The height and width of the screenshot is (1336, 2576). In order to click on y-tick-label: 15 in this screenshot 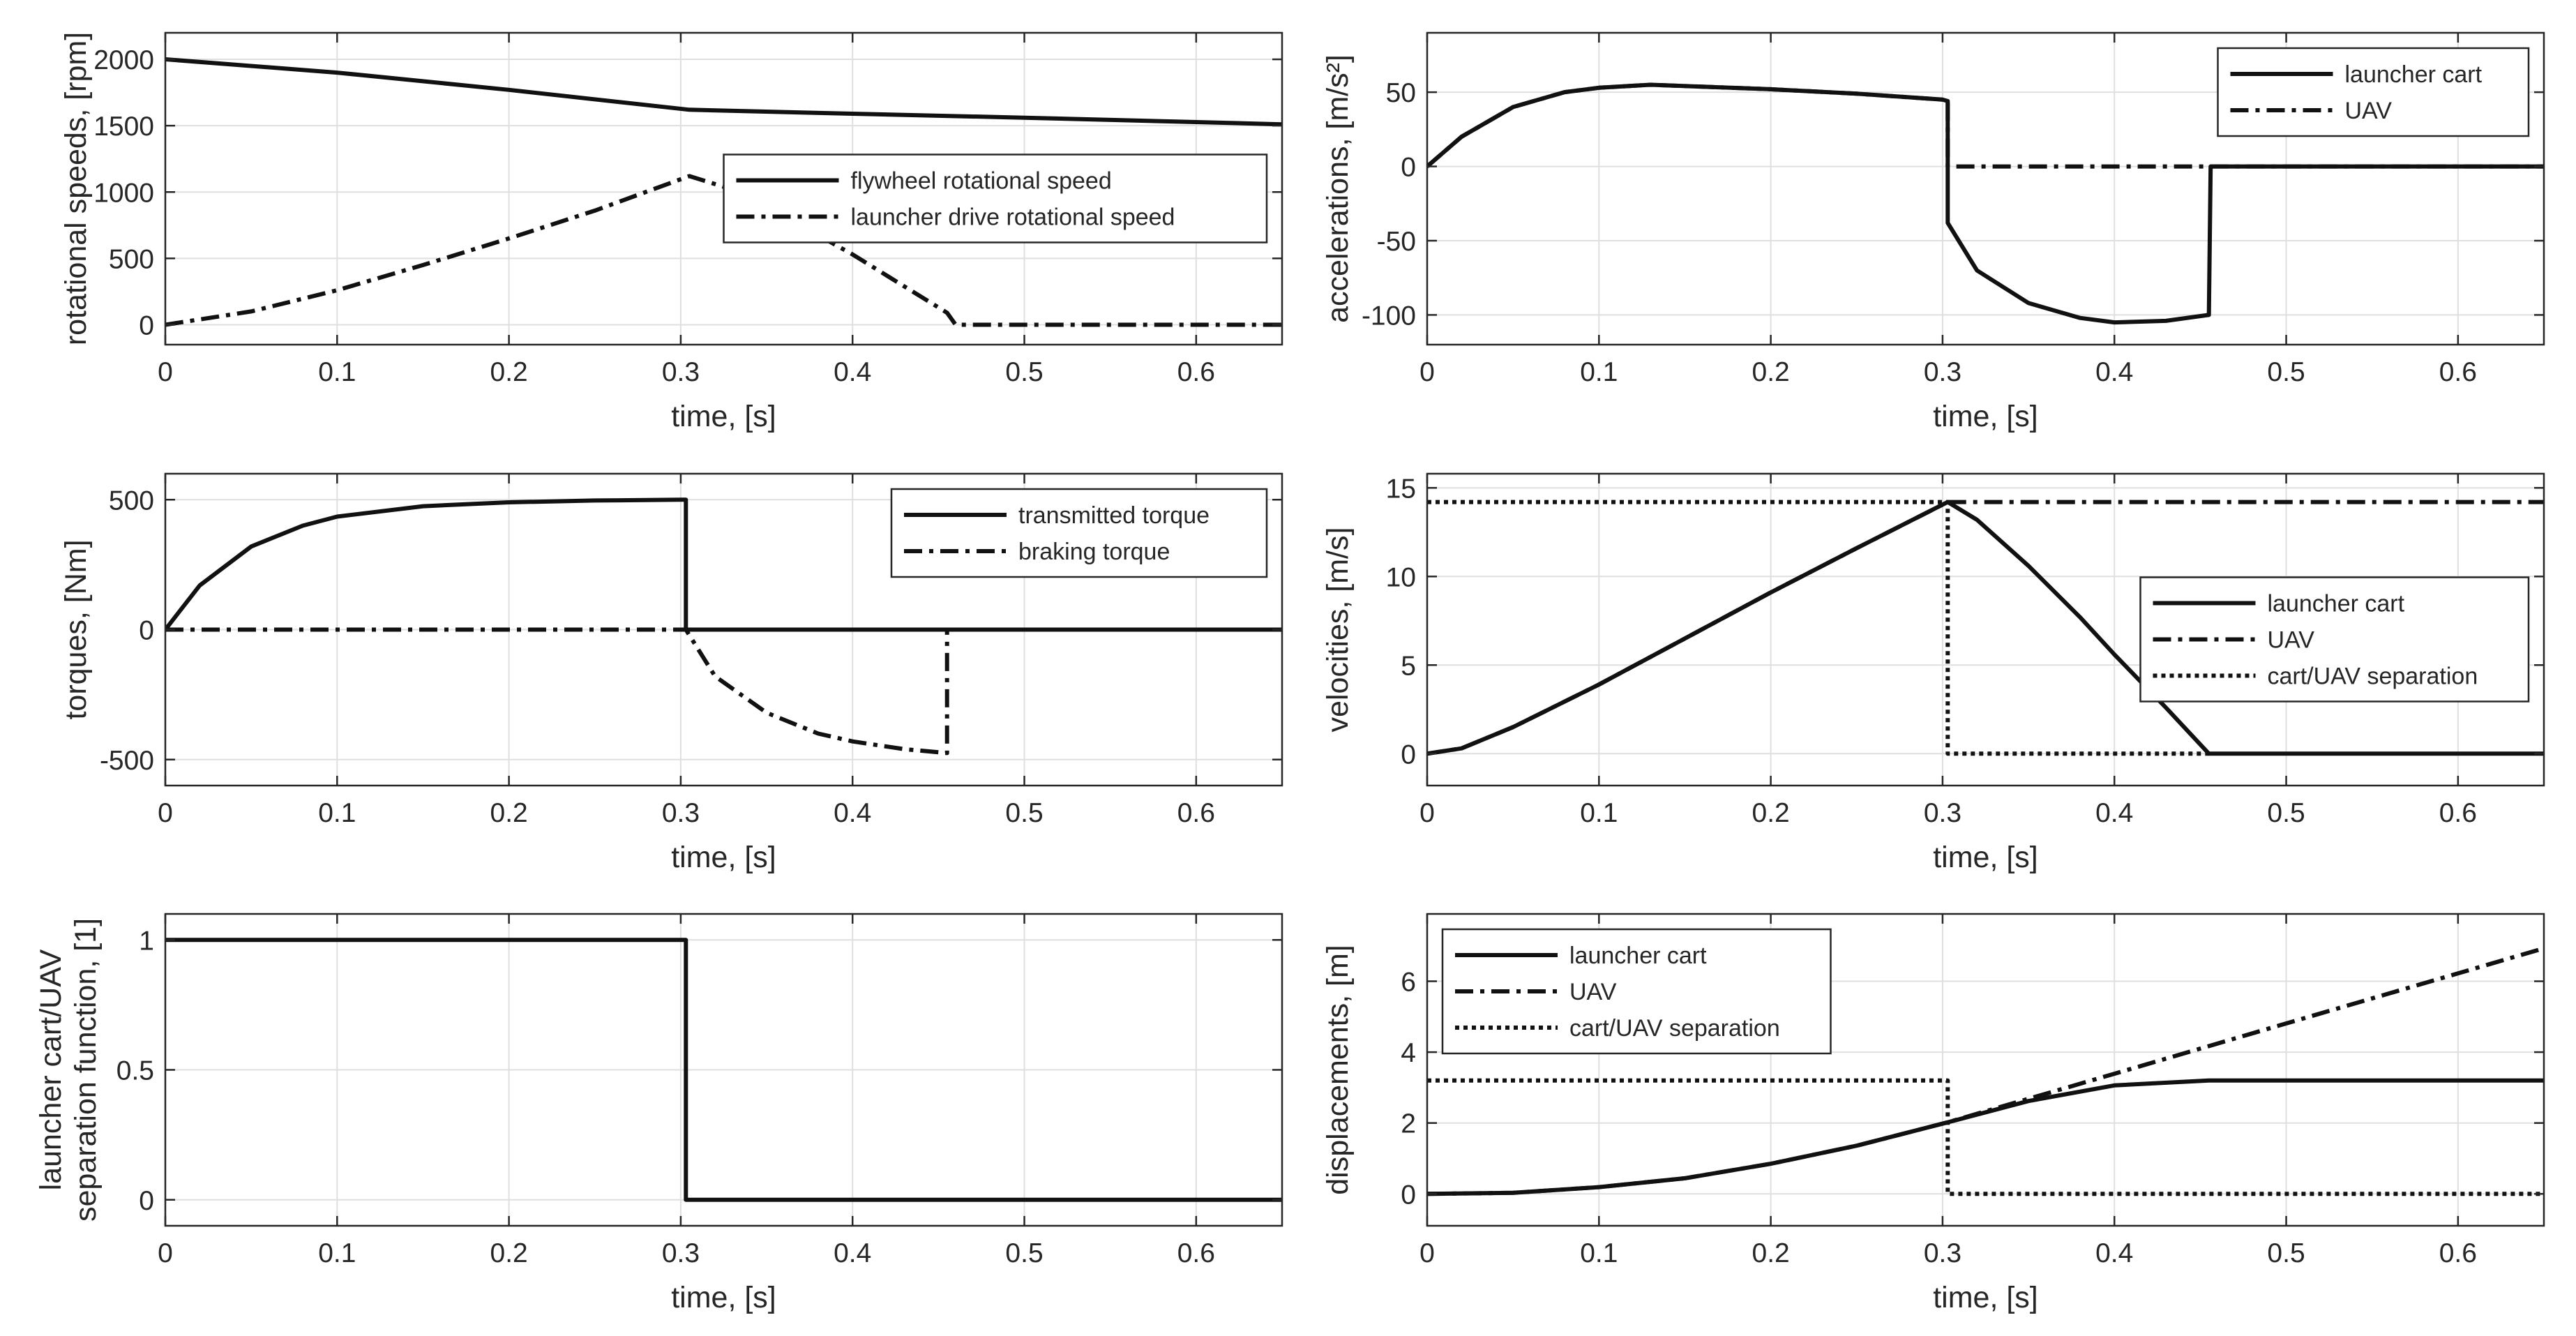, I will do `click(1401, 489)`.